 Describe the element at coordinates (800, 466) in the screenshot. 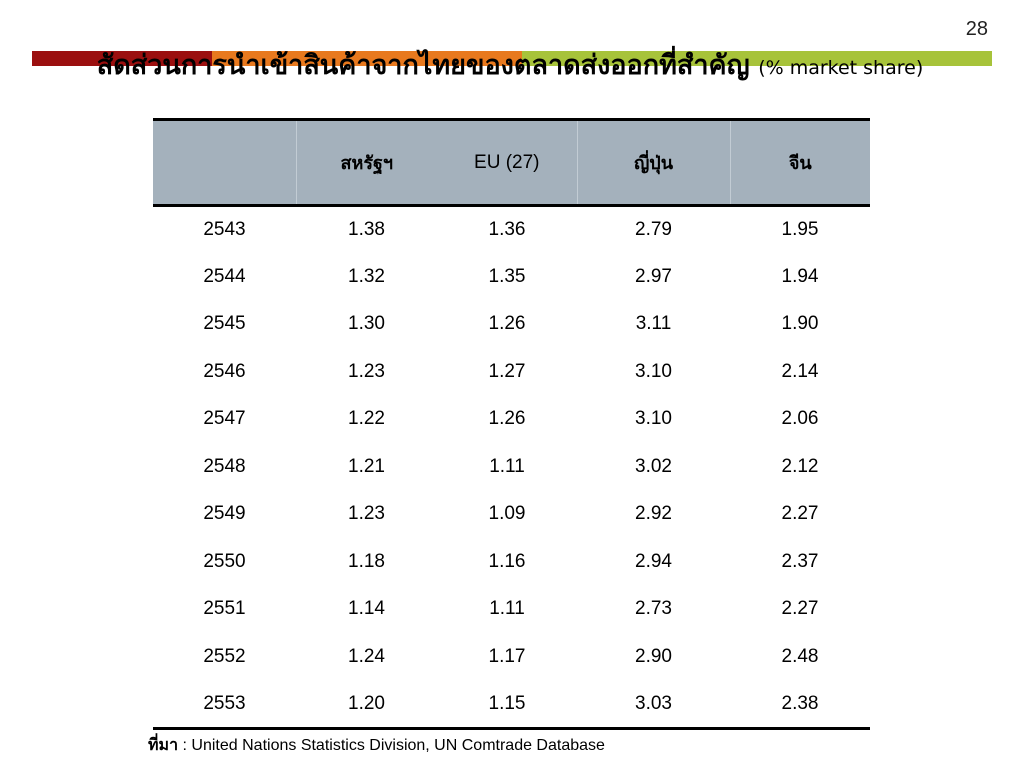

I see `cell-china: 2.12` at that location.